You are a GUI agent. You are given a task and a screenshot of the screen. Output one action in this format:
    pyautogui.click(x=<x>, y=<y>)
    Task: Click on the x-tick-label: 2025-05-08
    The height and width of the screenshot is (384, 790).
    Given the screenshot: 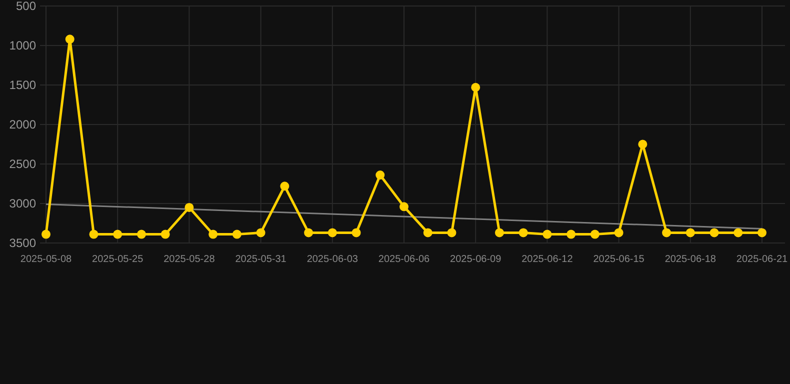 What is the action you would take?
    pyautogui.click(x=46, y=259)
    